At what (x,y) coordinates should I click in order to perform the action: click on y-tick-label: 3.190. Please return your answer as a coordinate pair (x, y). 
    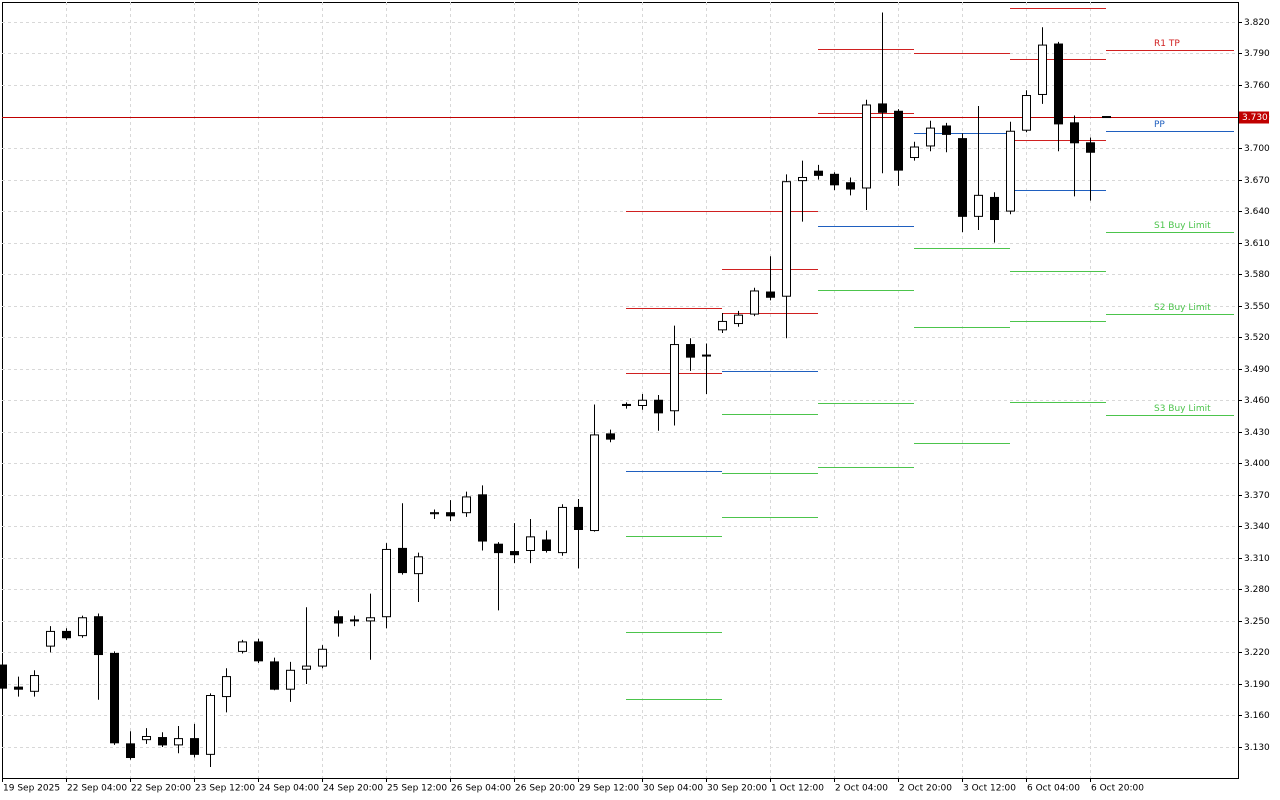
    Looking at the image, I should click on (1257, 685).